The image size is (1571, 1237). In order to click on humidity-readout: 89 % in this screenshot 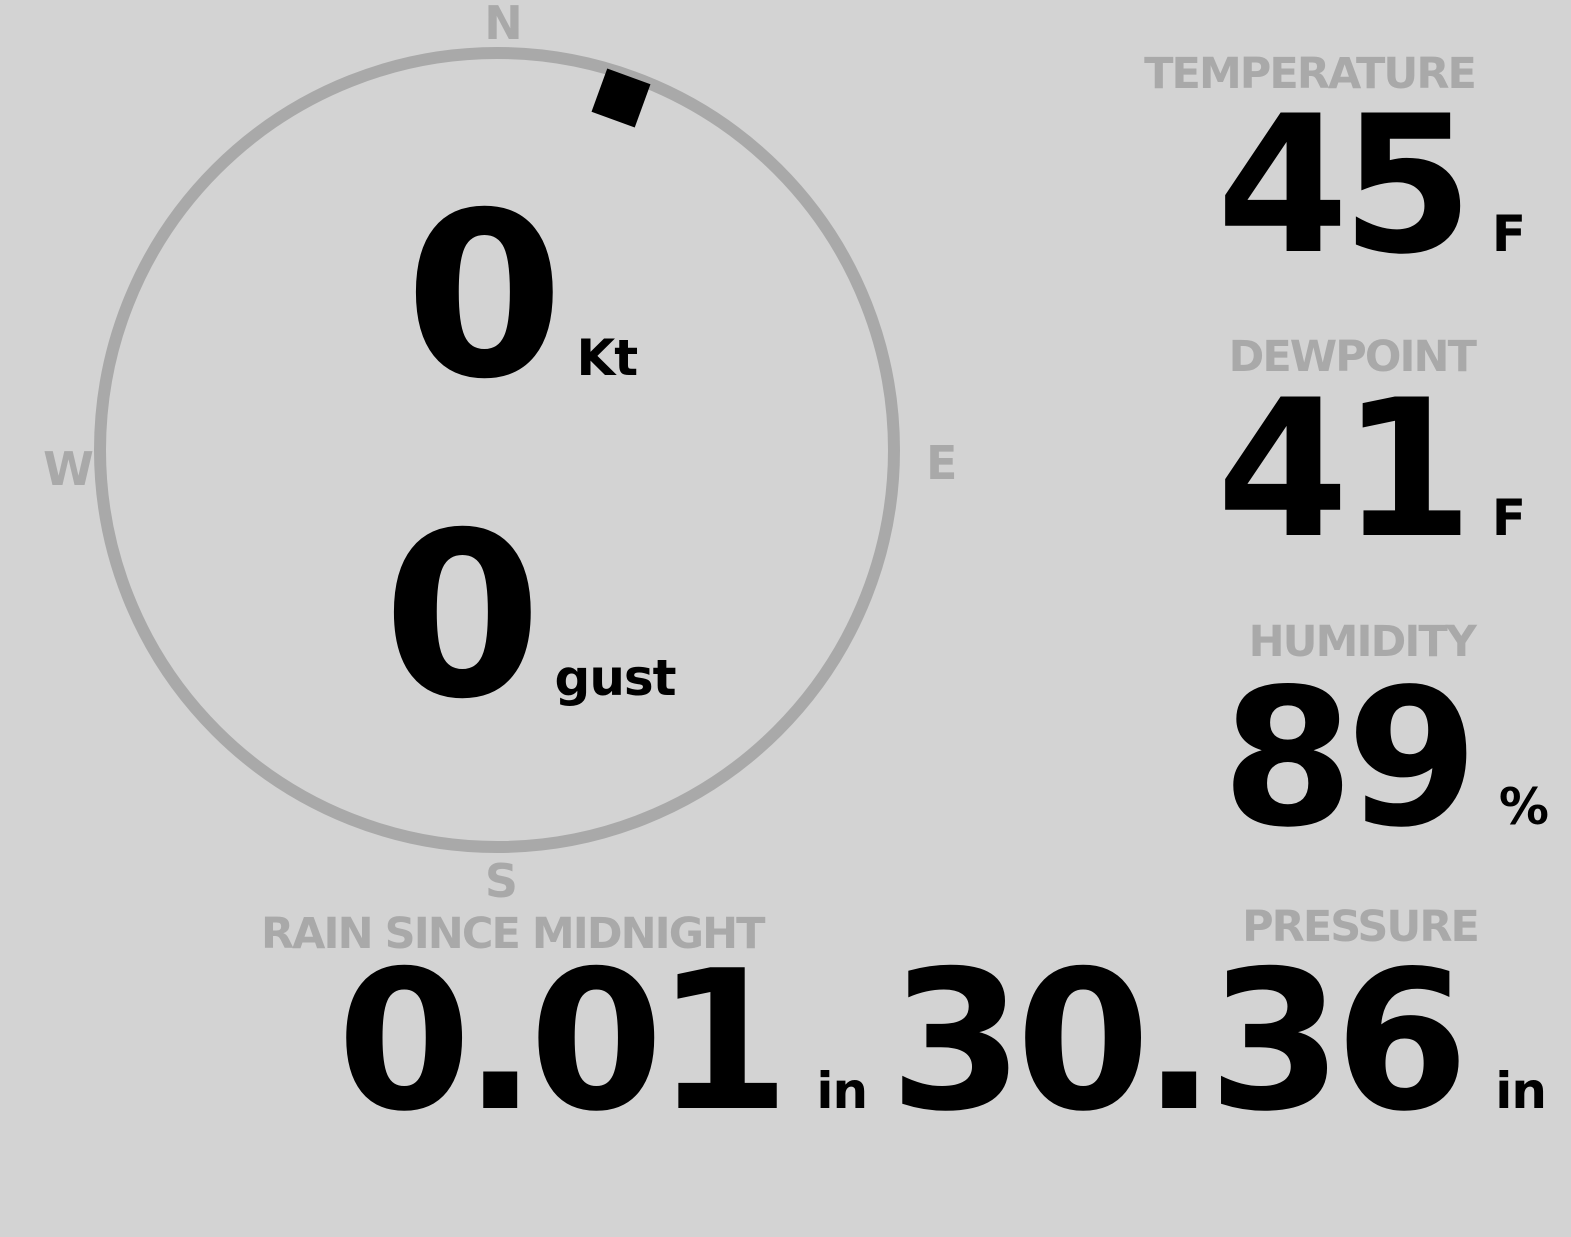, I will do `click(1385, 758)`.